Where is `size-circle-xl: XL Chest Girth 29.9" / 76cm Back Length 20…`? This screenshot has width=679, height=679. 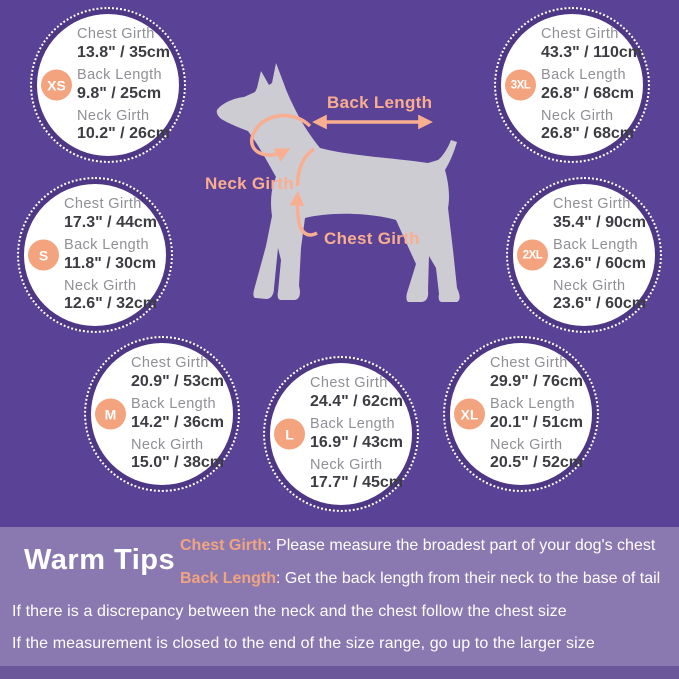 size-circle-xl: XL Chest Girth 29.9" / 76cm Back Length 20… is located at coordinates (521, 414).